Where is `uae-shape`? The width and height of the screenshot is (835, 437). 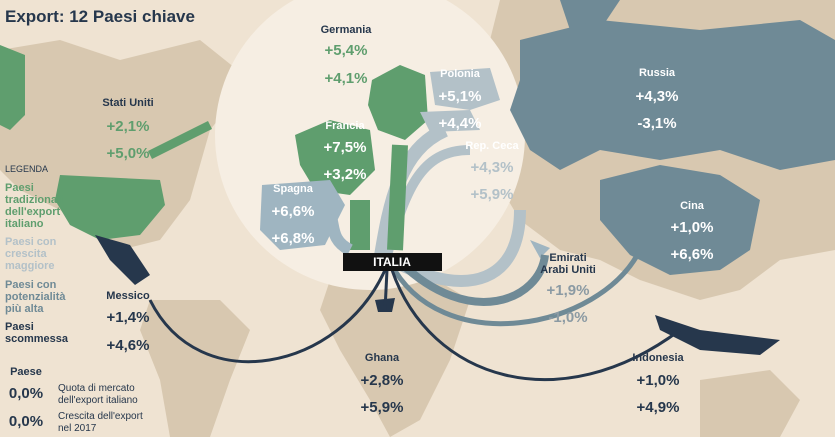
uae-shape is located at coordinates (540, 249).